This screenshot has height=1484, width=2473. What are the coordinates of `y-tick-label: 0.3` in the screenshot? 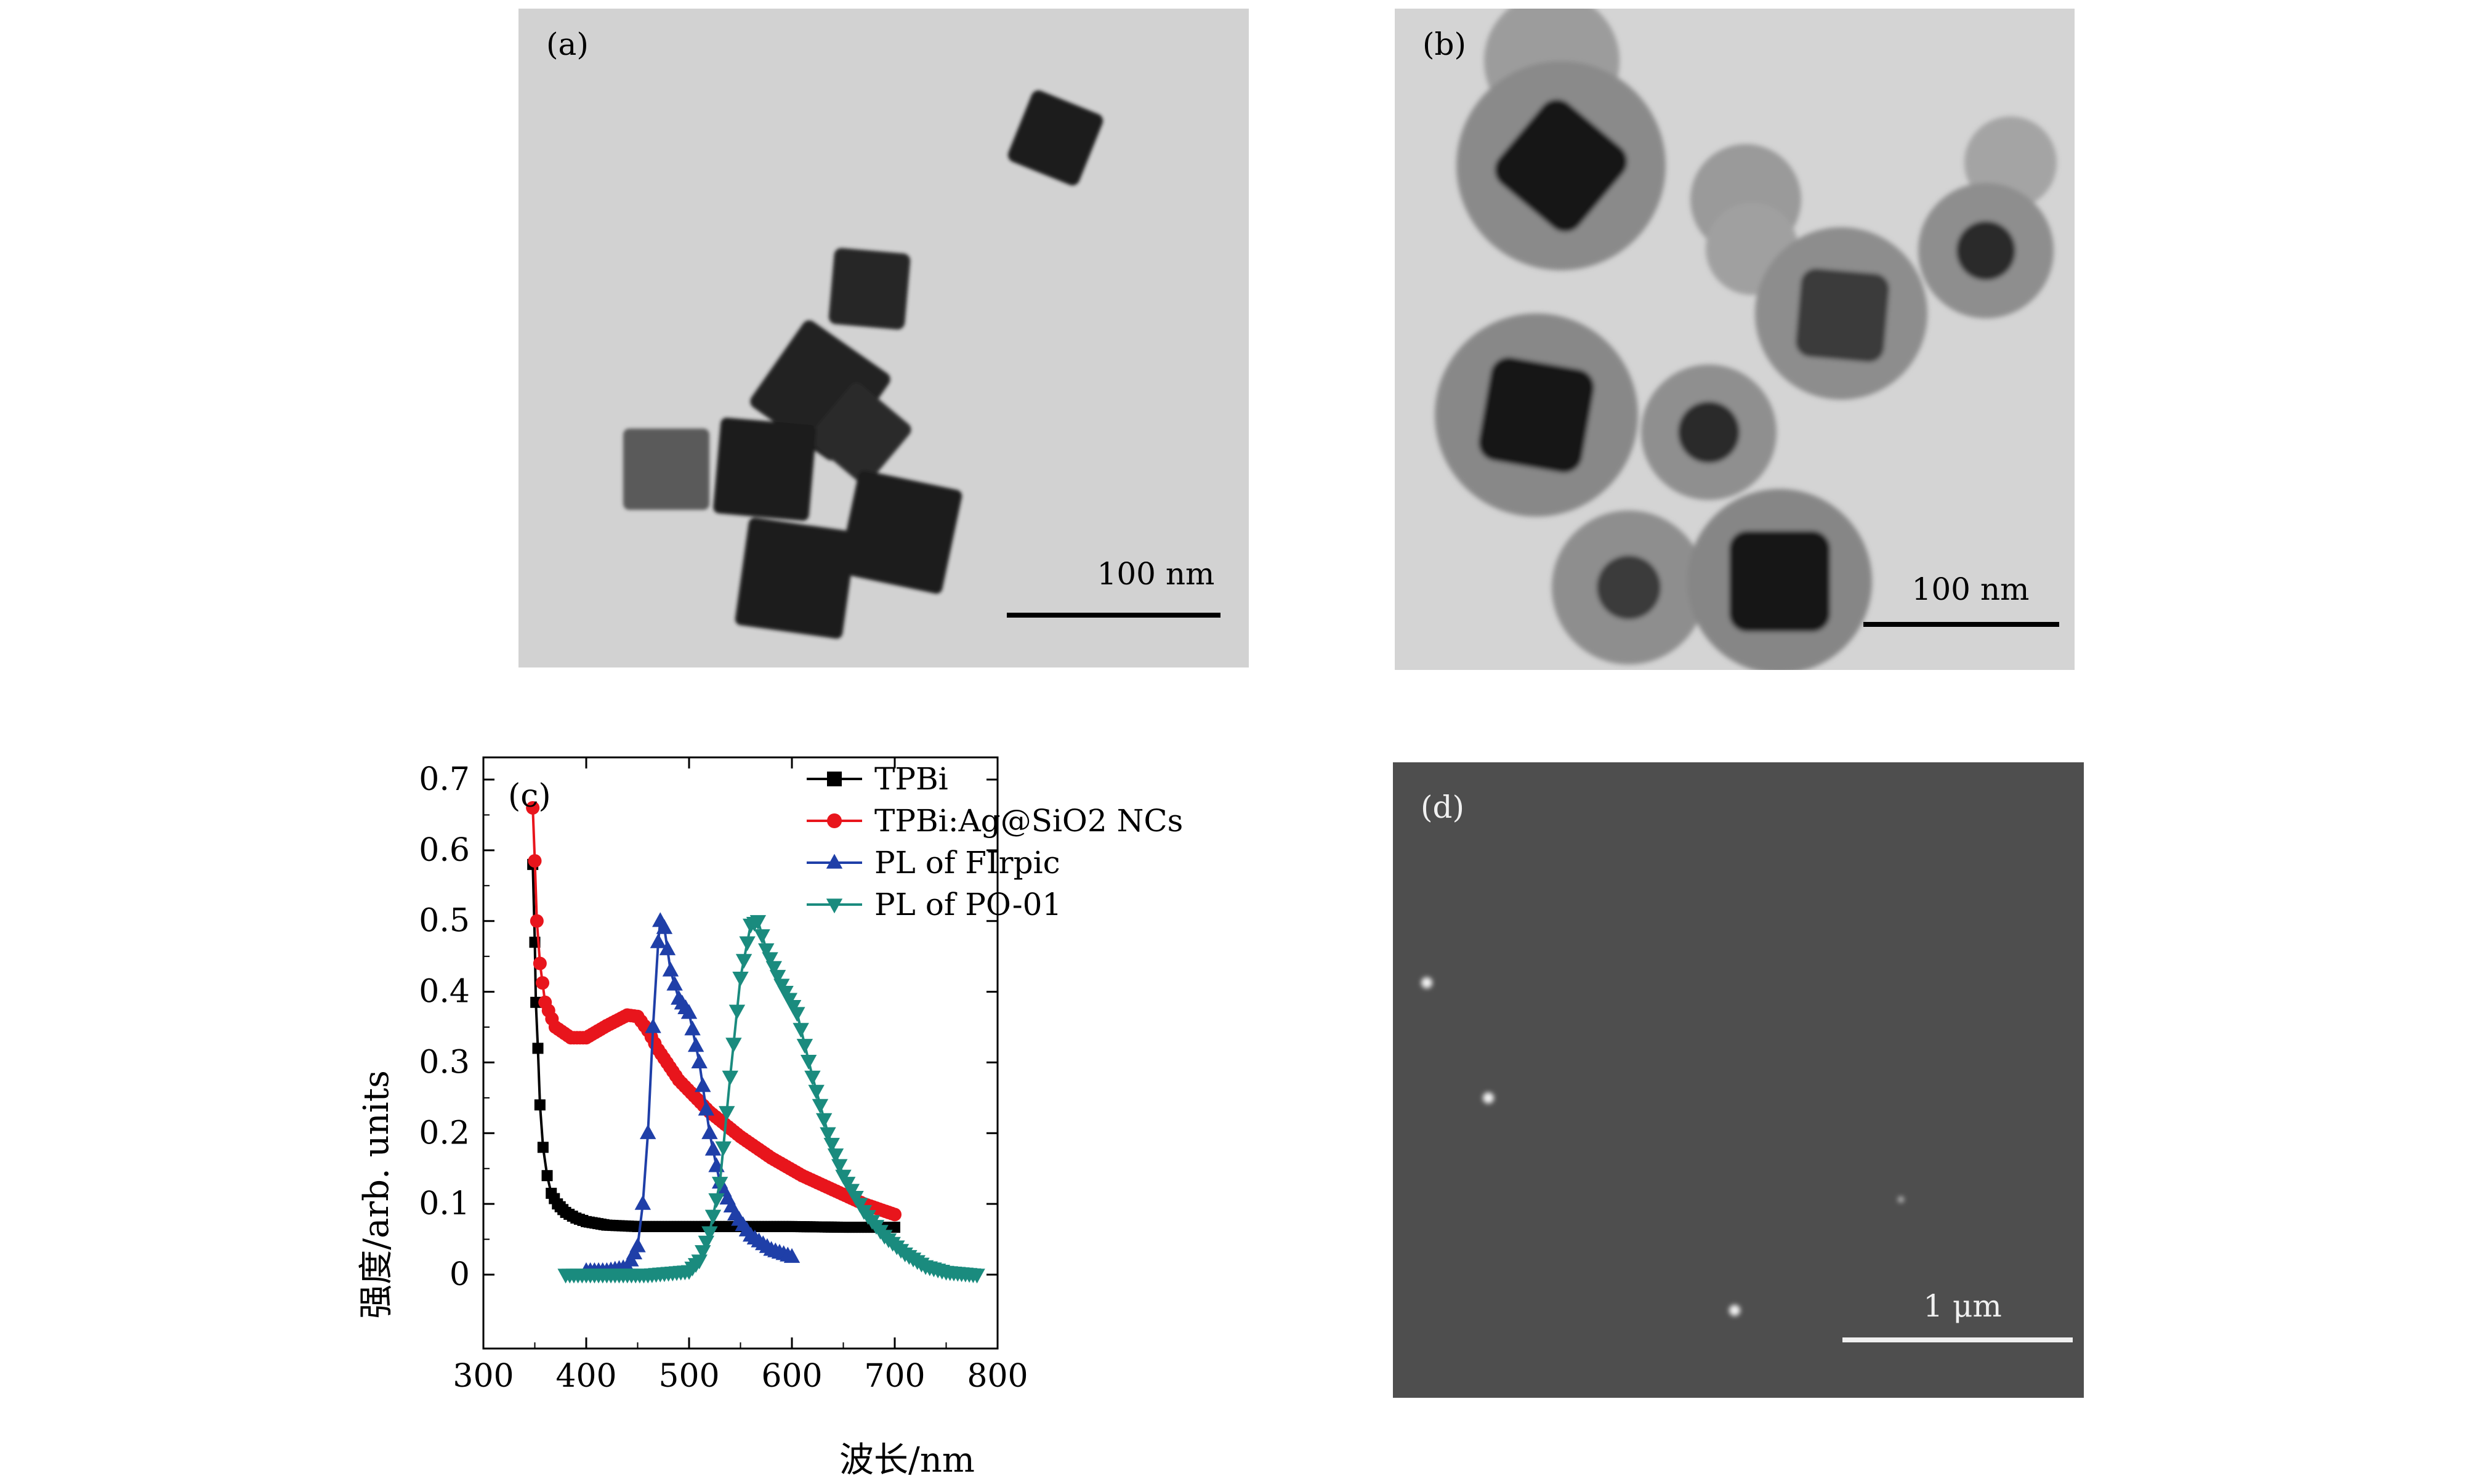 It's located at (444, 1062).